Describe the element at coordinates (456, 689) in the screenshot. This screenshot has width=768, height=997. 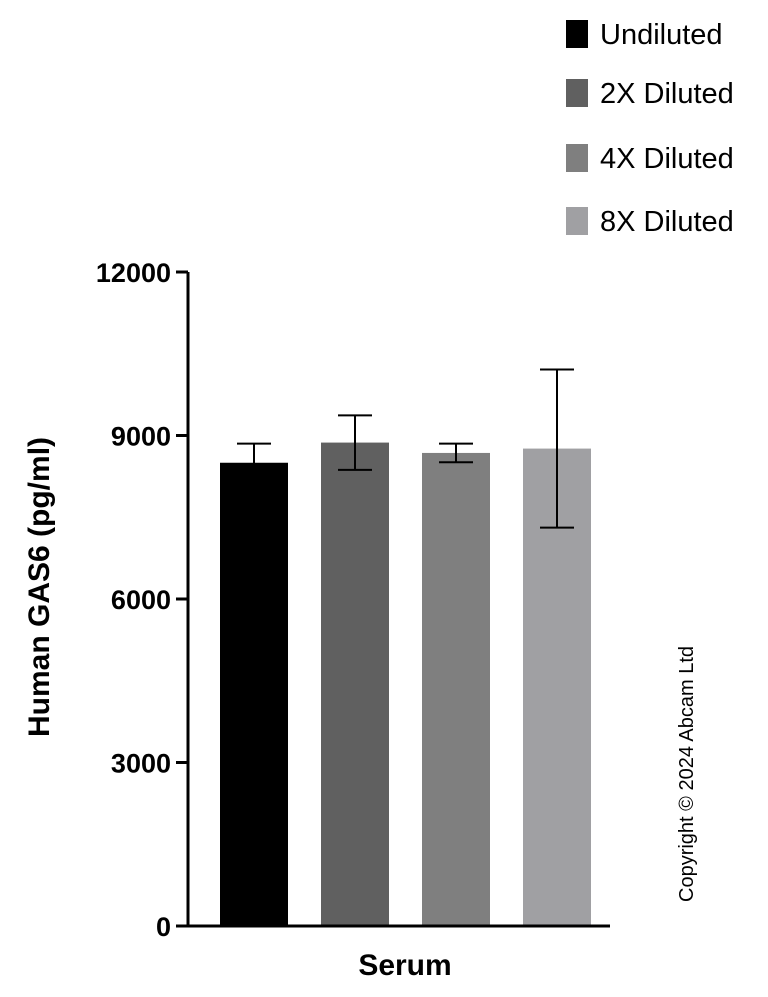
I see `bar-4x-diluted` at that location.